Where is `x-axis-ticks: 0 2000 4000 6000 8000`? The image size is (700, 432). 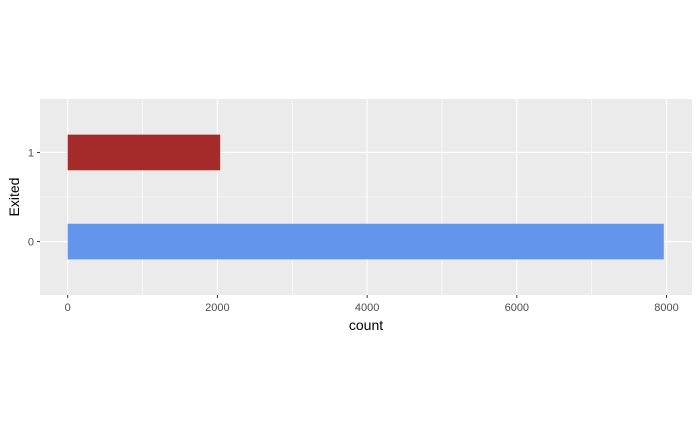 x-axis-ticks: 0 2000 4000 6000 8000 is located at coordinates (372, 304).